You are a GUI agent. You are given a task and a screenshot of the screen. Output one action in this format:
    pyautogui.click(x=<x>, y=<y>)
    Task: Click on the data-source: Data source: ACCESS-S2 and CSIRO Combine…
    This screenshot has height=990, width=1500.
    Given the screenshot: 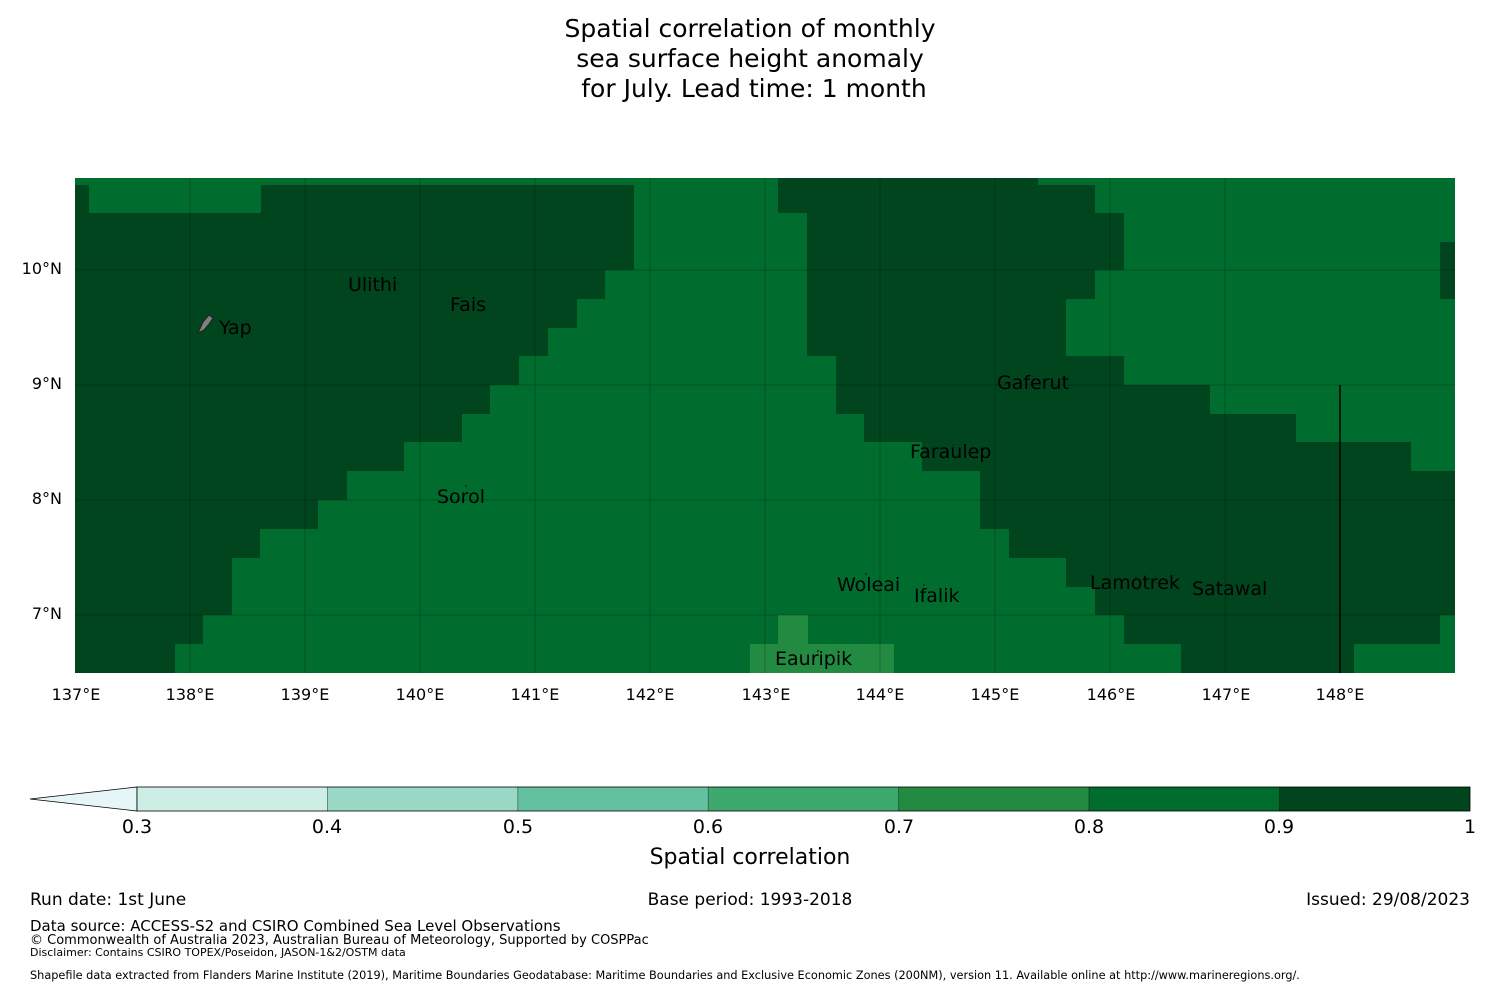 What is the action you would take?
    pyautogui.click(x=295, y=926)
    